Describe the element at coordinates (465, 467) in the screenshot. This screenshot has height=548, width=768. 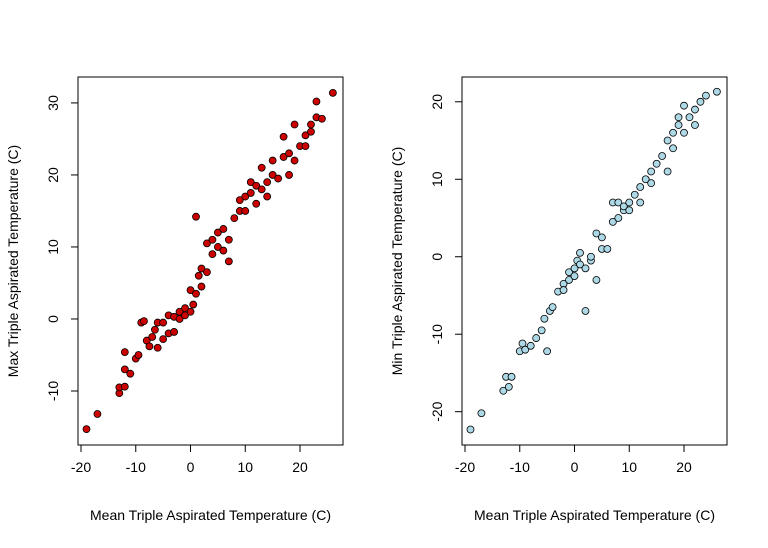
I see `x-tick-label: -20` at that location.